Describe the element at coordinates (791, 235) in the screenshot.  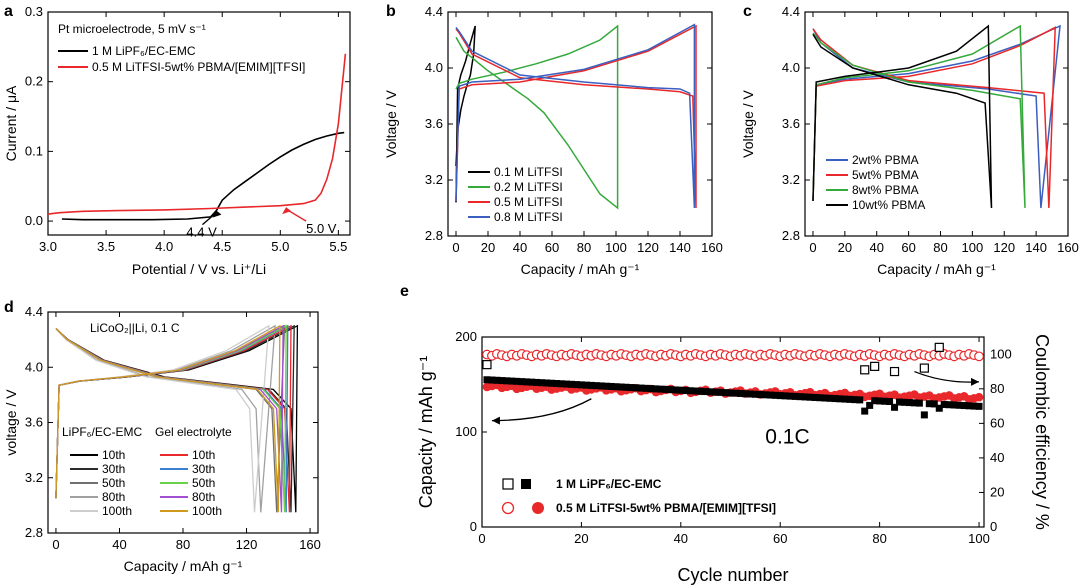
I see `y-tick-label: 2.8` at that location.